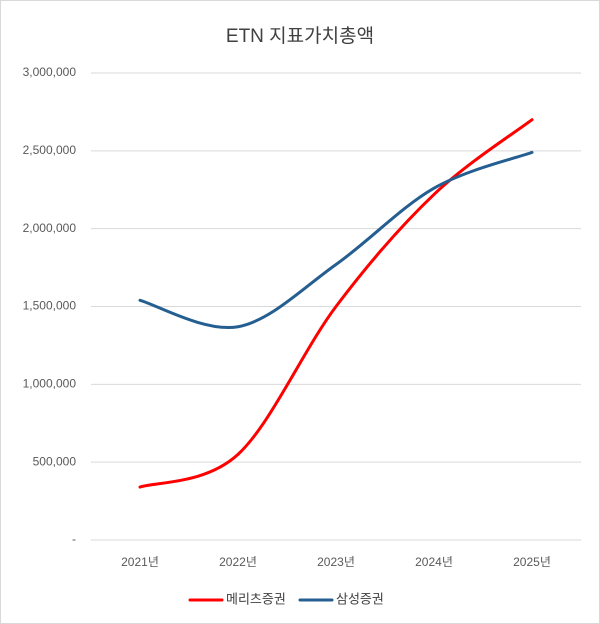 This screenshot has width=600, height=624. What do you see at coordinates (50, 228) in the screenshot?
I see `y-tick-label: 2,000,000` at bounding box center [50, 228].